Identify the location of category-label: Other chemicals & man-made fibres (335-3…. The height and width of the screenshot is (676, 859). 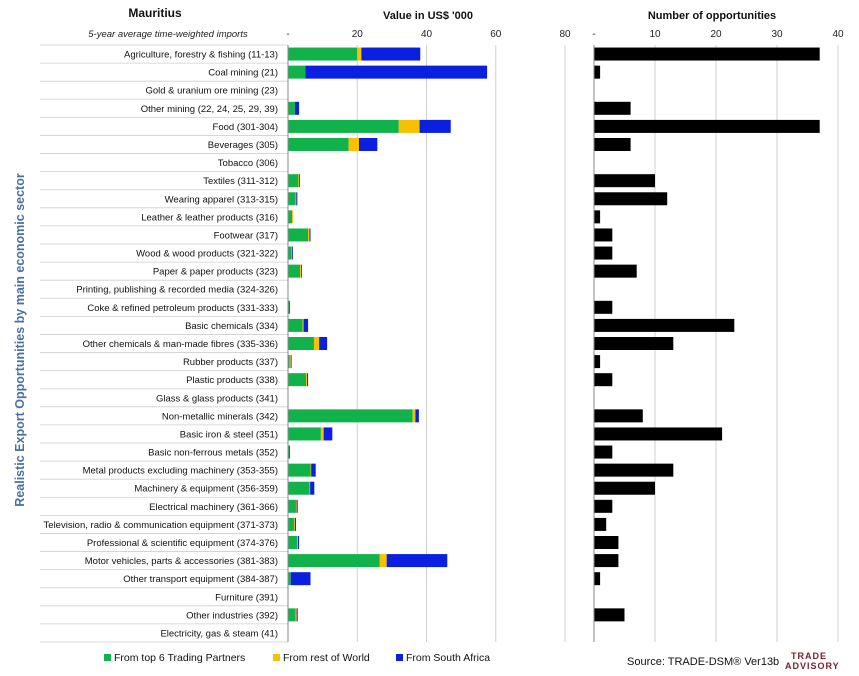
(180, 344).